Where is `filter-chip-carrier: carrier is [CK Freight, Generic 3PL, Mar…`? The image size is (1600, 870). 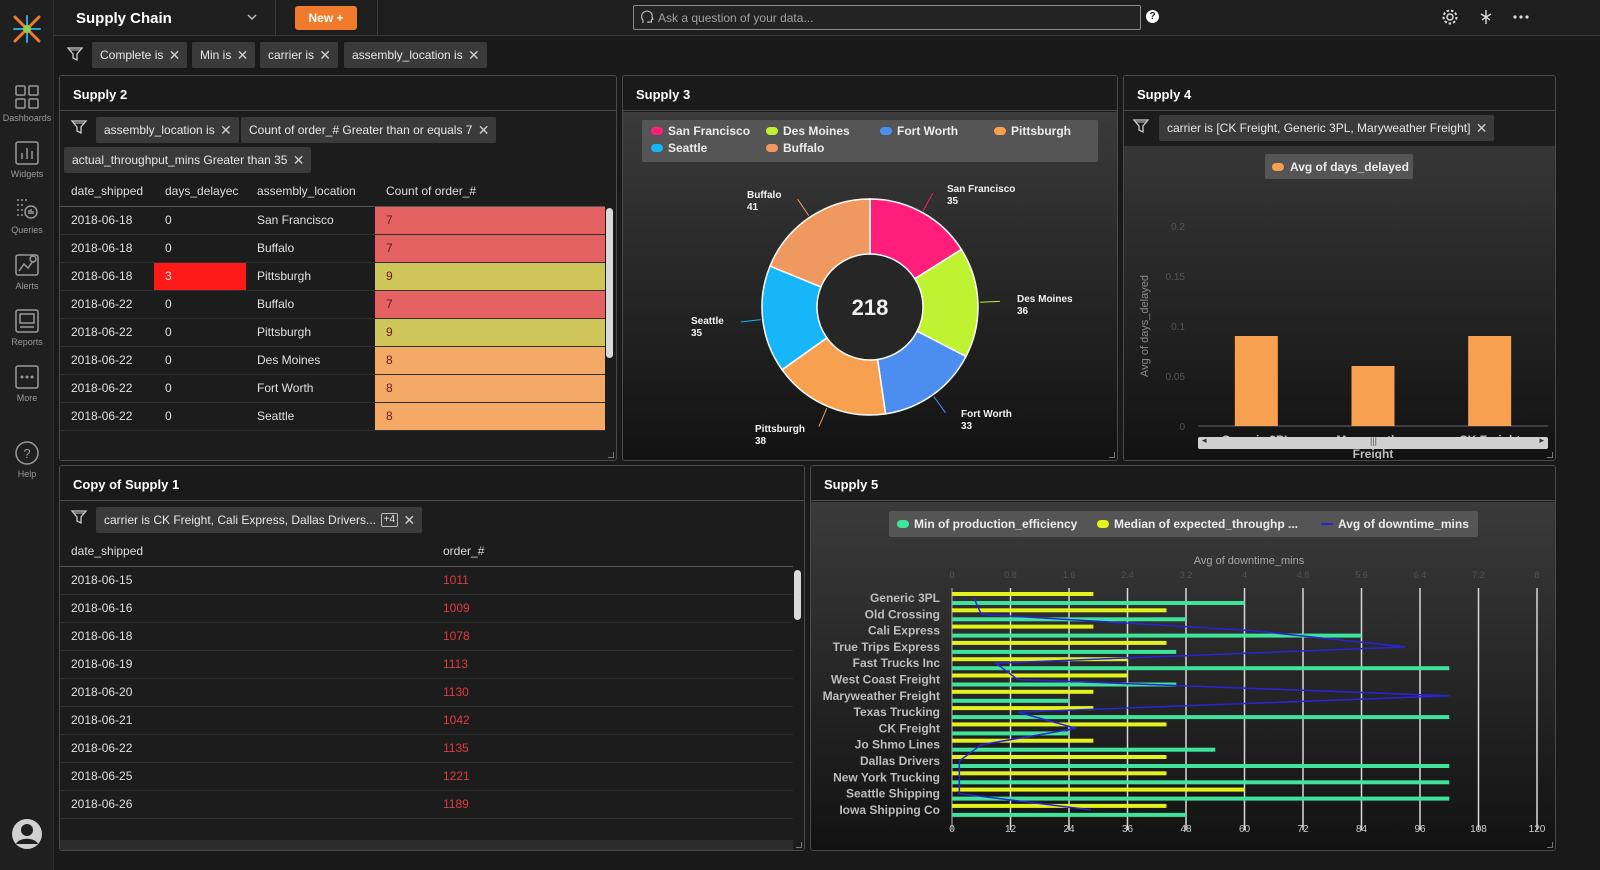 filter-chip-carrier: carrier is [CK Freight, Generic 3PL, Mar… is located at coordinates (1327, 128).